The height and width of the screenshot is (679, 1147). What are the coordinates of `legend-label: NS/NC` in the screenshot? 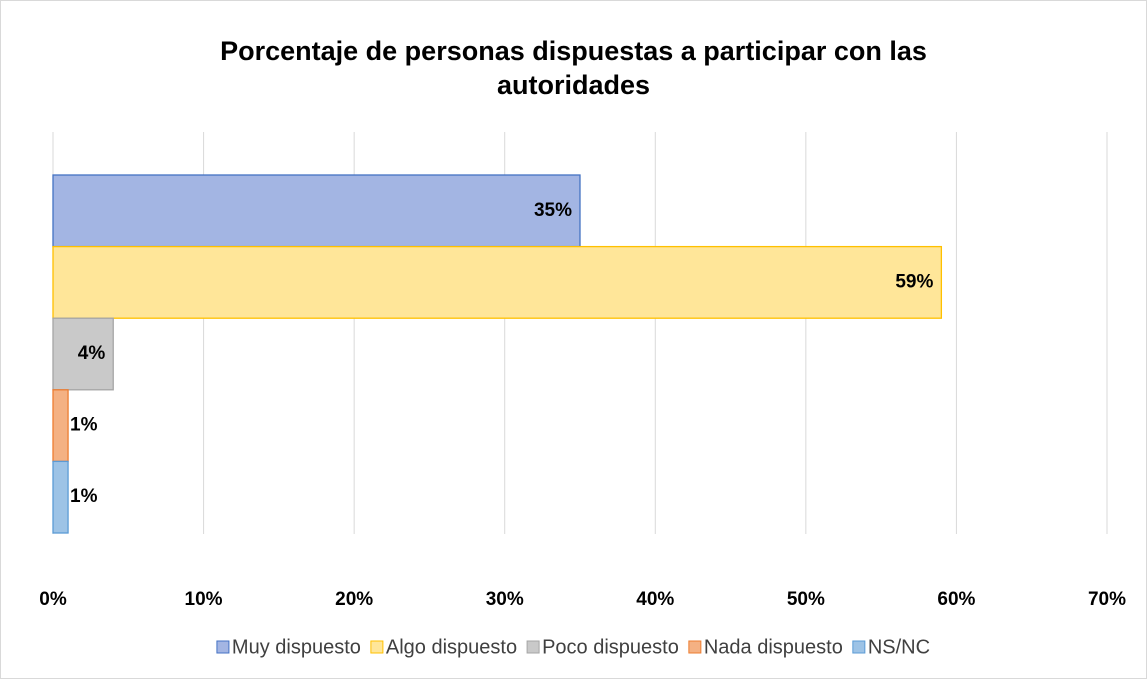 It's located at (899, 647).